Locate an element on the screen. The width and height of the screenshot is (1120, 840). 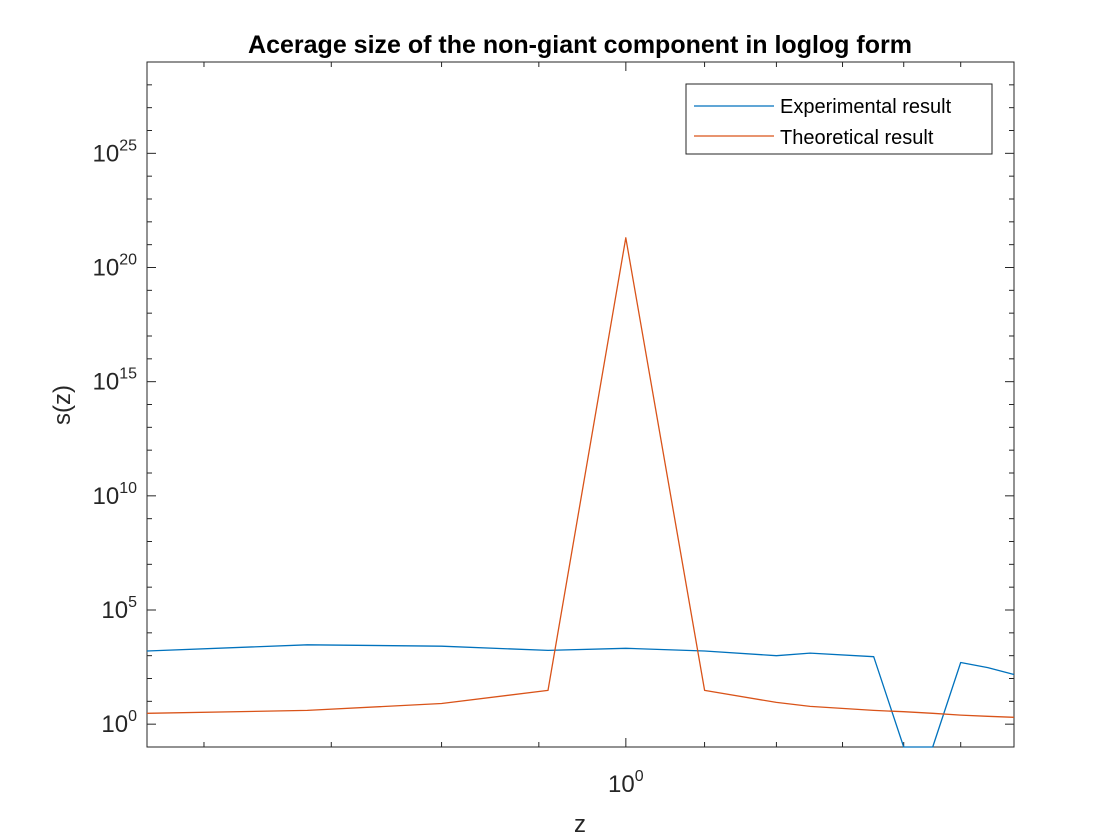
y-tick-label: 10²⁰ is located at coordinates (115, 267).